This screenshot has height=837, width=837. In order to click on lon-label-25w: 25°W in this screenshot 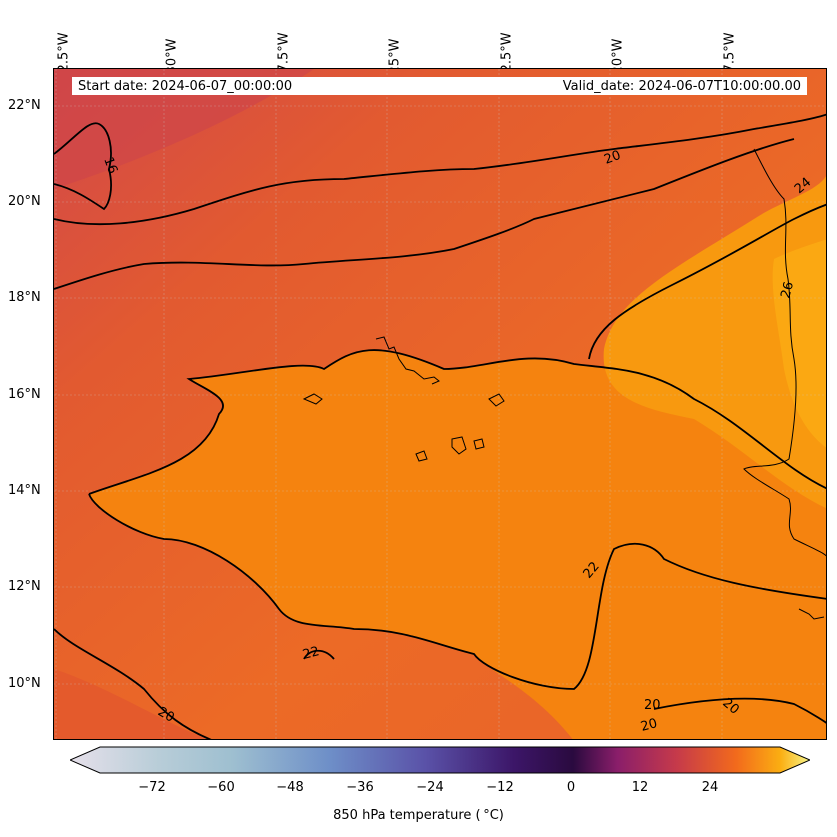, I will do `click(395, 56)`.